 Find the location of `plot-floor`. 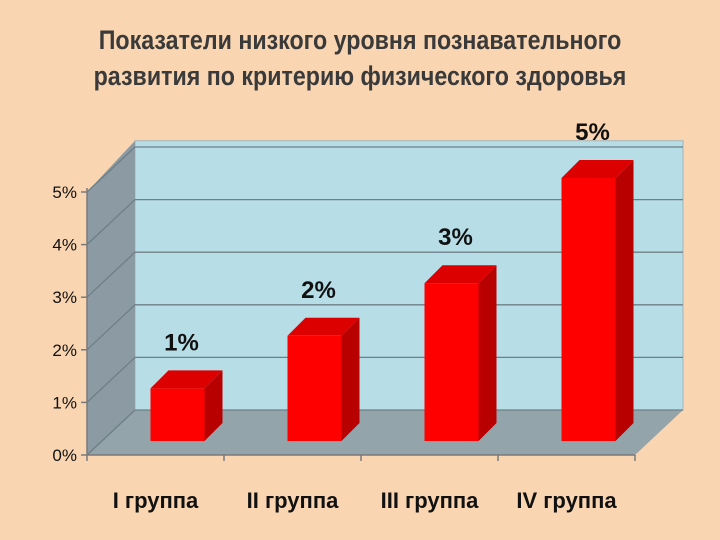

plot-floor is located at coordinates (385, 432).